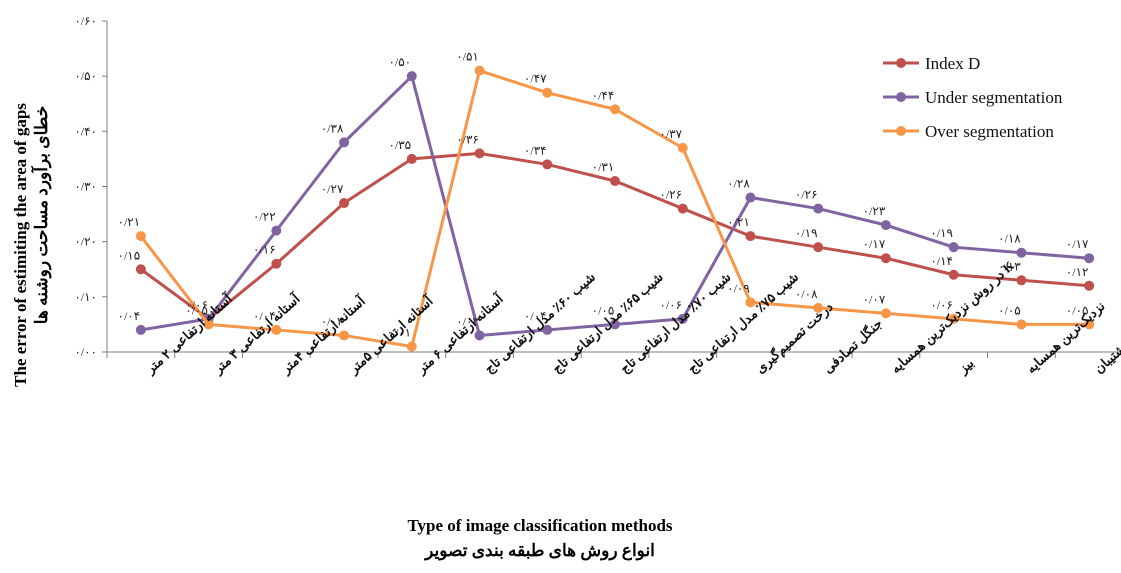  What do you see at coordinates (806, 195) in the screenshot?
I see `data-label-under-segmentation: ۰/۲۶` at bounding box center [806, 195].